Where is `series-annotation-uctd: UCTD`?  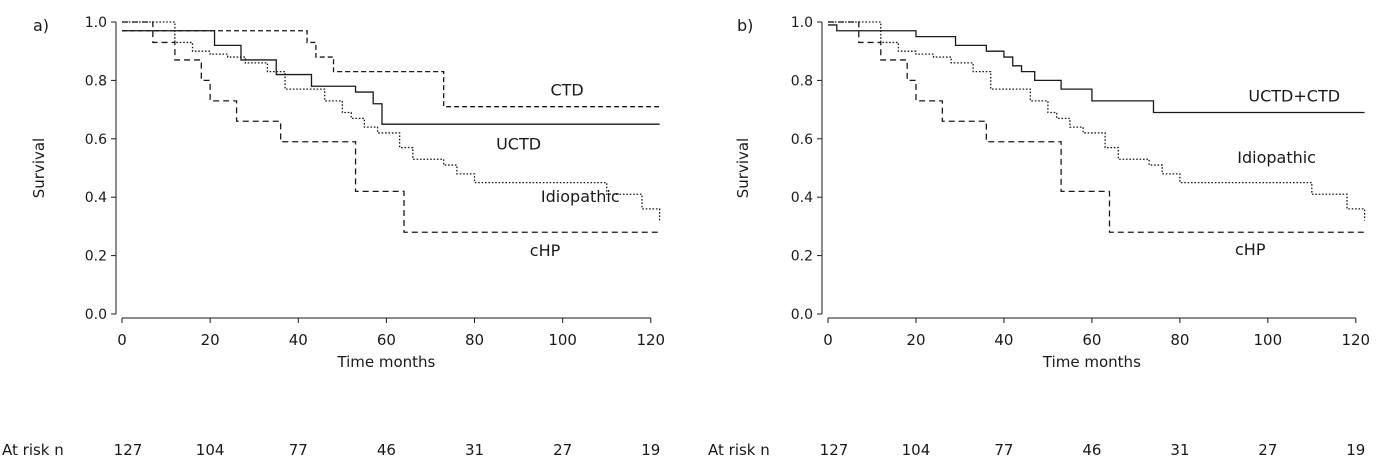
series-annotation-uctd: UCTD is located at coordinates (518, 144).